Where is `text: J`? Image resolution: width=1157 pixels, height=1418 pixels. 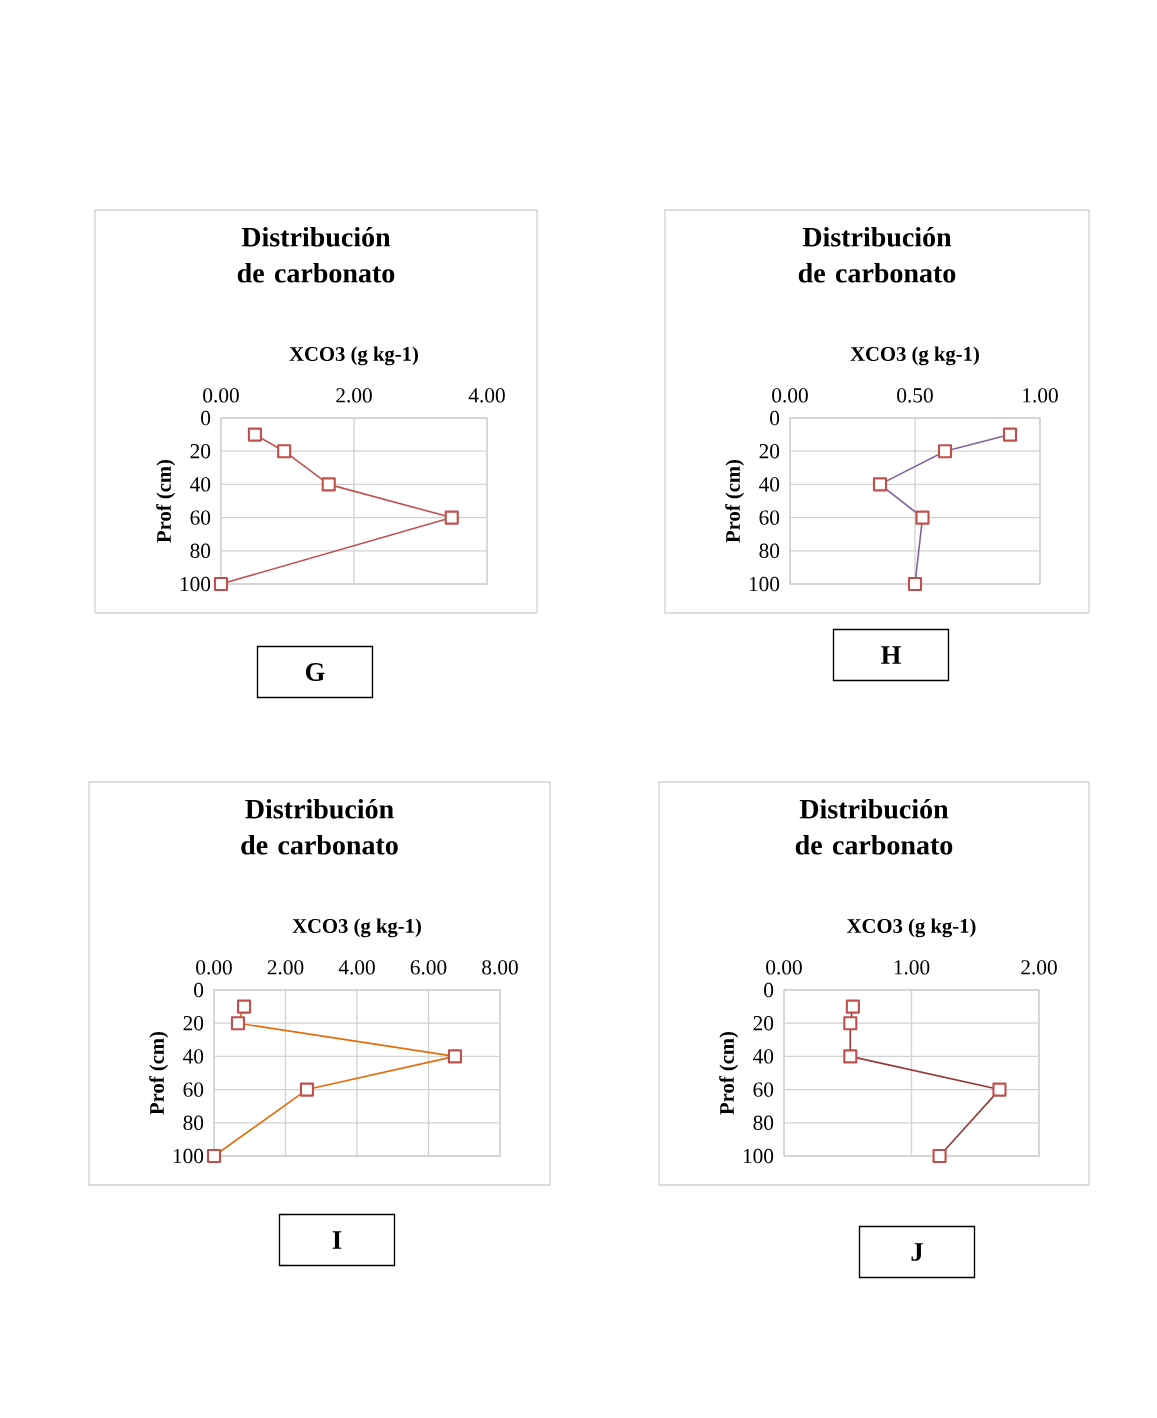
text: J is located at coordinates (917, 1252).